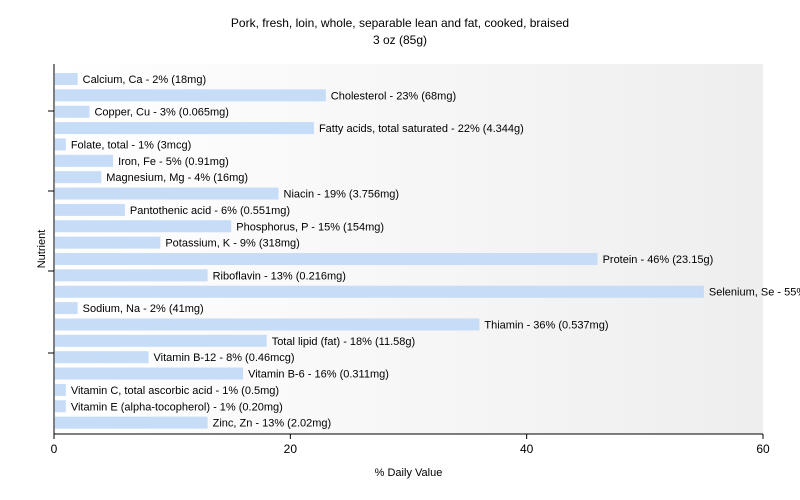  I want to click on bar-label: Vitamin B-6 - 16% (0.311mg), so click(318, 375).